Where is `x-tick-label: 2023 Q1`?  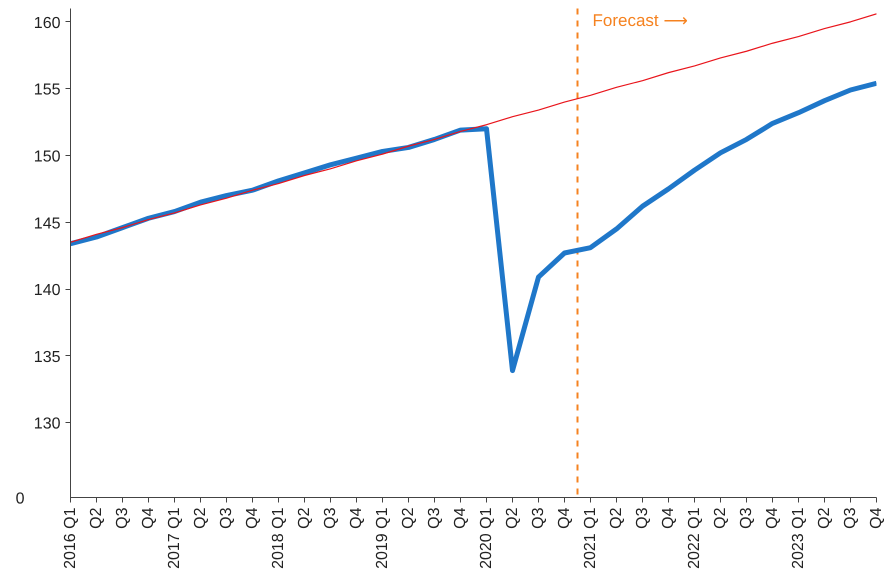
x-tick-label: 2023 Q1 is located at coordinates (798, 538).